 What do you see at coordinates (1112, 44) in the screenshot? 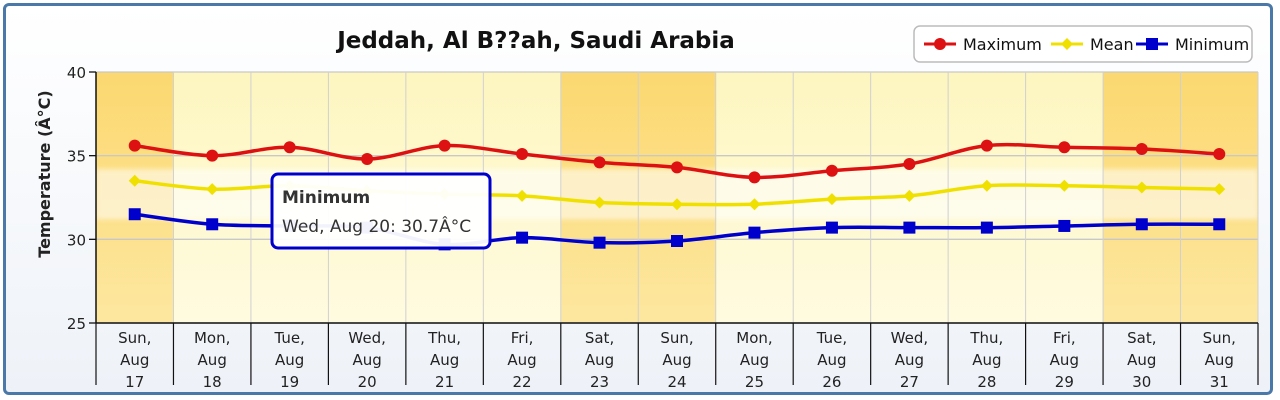
I see `legend-label-mean: Mean` at bounding box center [1112, 44].